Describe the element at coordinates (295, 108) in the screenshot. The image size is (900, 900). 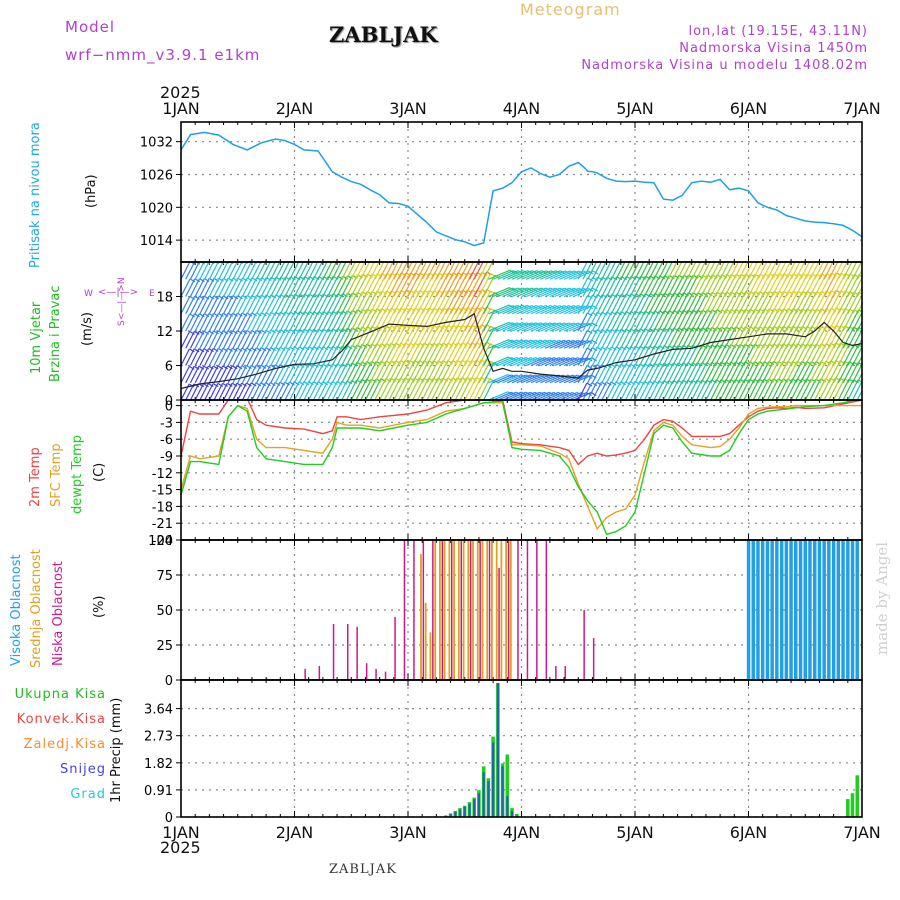
I see `date-label-top: 2JAN` at that location.